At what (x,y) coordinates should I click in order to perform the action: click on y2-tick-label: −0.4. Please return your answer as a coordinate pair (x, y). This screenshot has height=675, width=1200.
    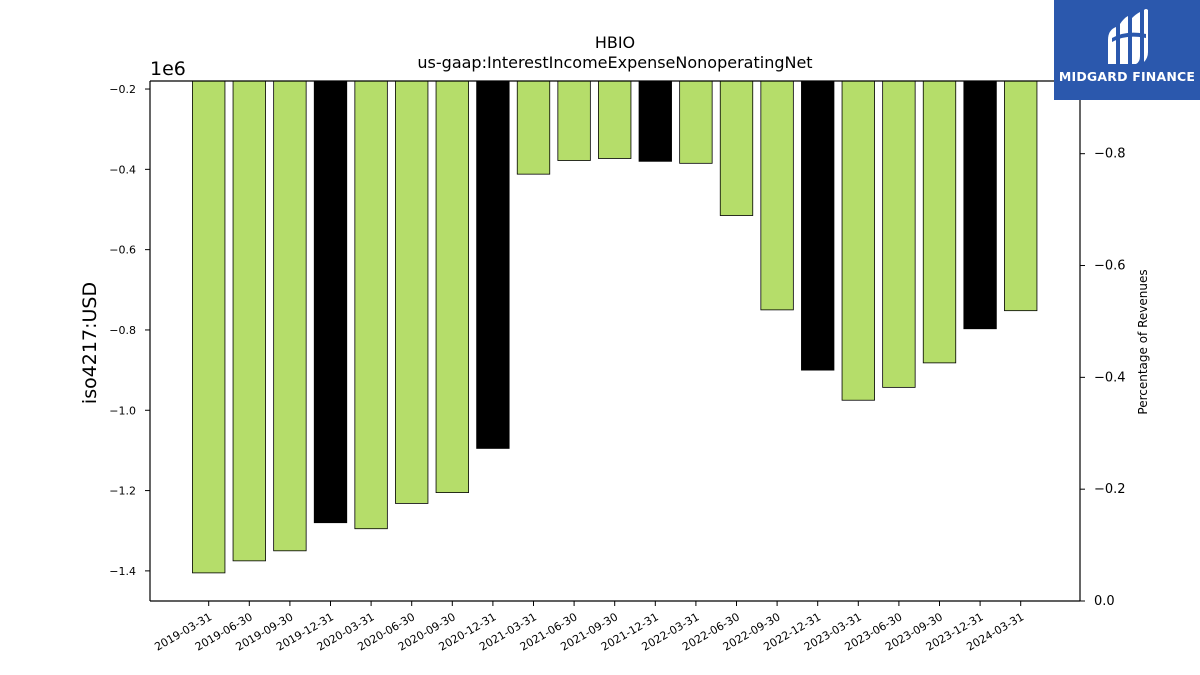
    Looking at the image, I should click on (1110, 377).